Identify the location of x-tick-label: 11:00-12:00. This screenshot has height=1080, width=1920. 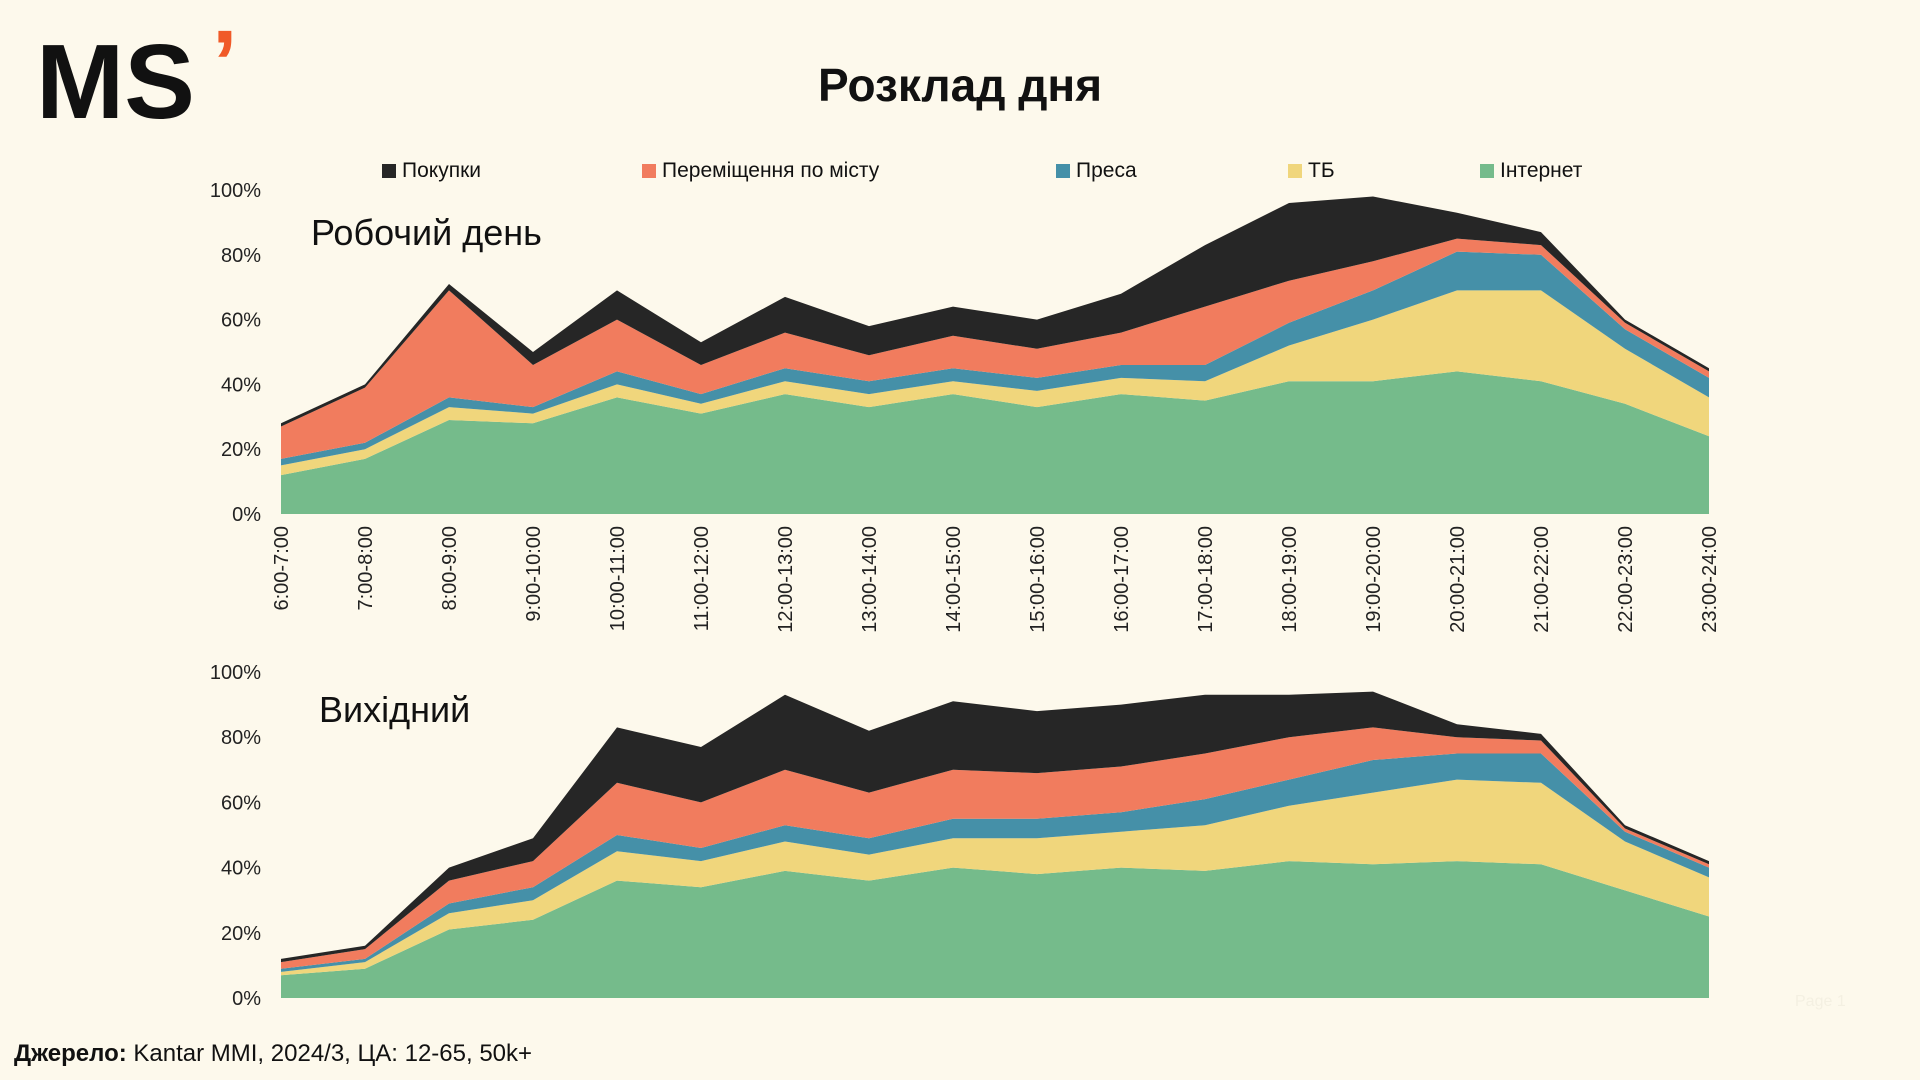
(702, 578).